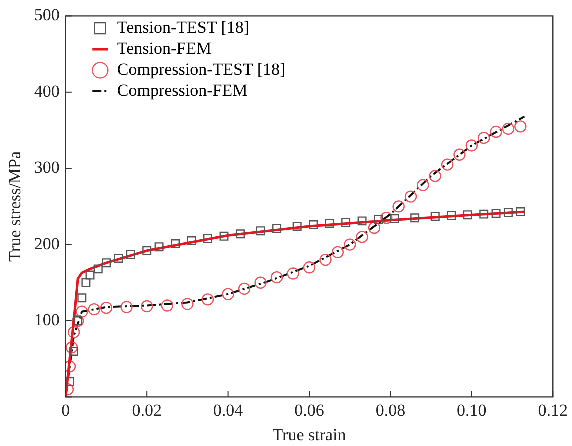 The image size is (572, 446). Describe the element at coordinates (15, 206) in the screenshot. I see `y-axis-title: True stress/MPa` at that location.